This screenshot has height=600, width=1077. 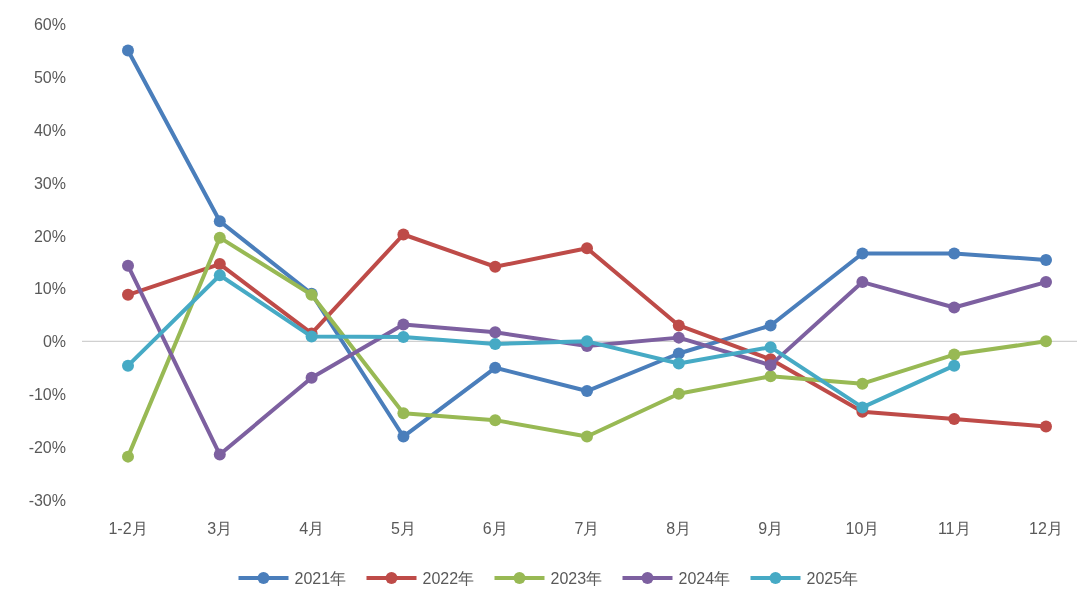 What do you see at coordinates (576, 578) in the screenshot?
I see `legend-label: 2023年` at bounding box center [576, 578].